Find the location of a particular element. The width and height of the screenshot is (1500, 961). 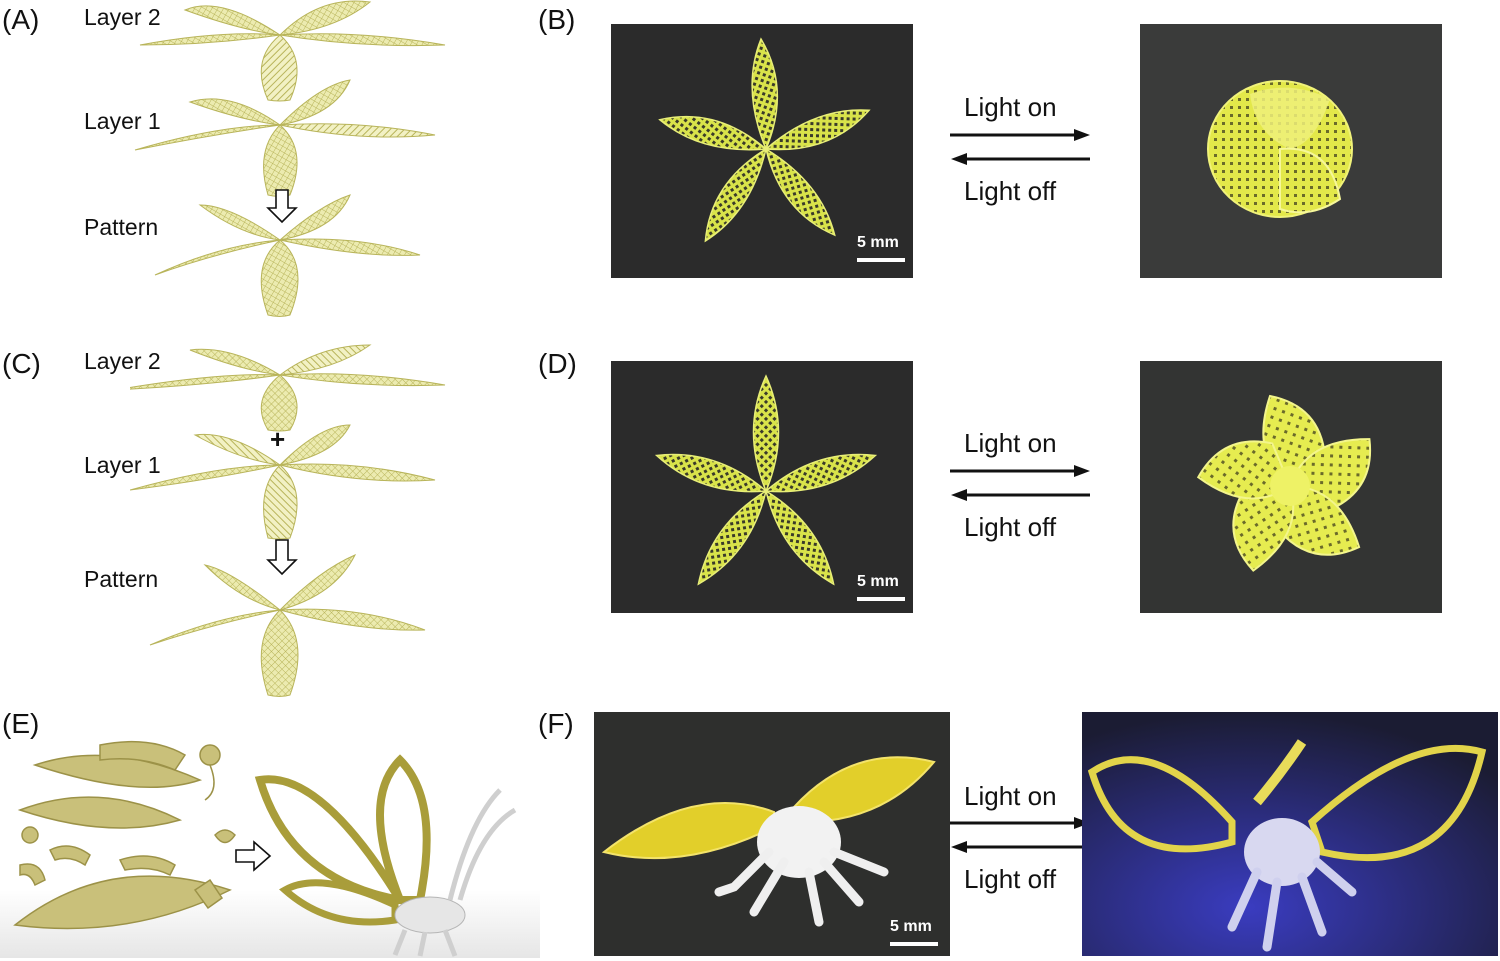

butterfly-parts-diagram-e is located at coordinates (270, 849).